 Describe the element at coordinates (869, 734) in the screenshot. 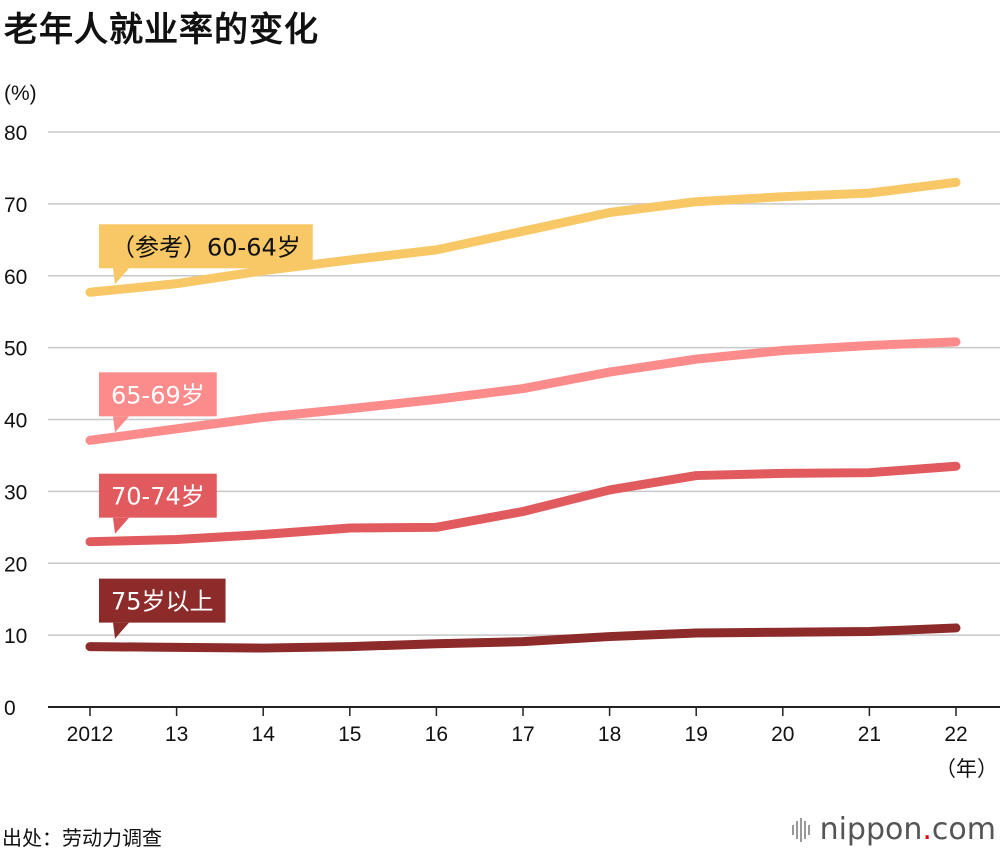

I see `x-tick-label: 21` at that location.